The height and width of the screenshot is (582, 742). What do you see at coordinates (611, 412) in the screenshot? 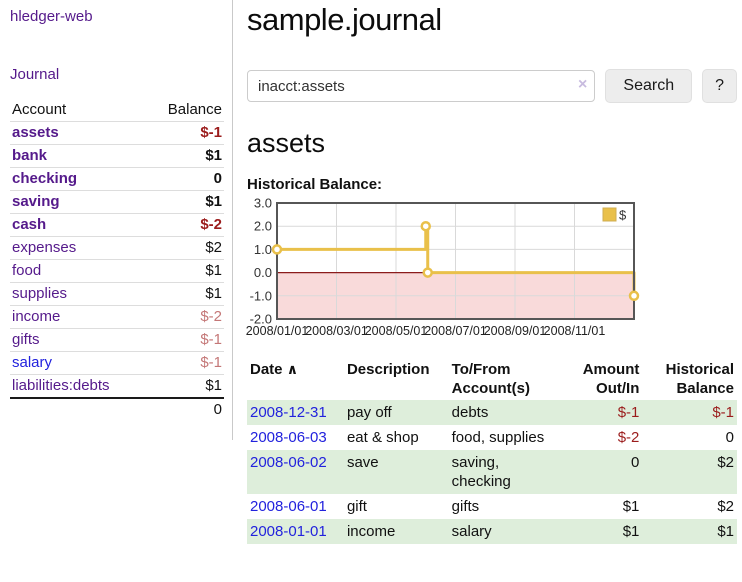
I see `transaction-amount: $-1` at bounding box center [611, 412].